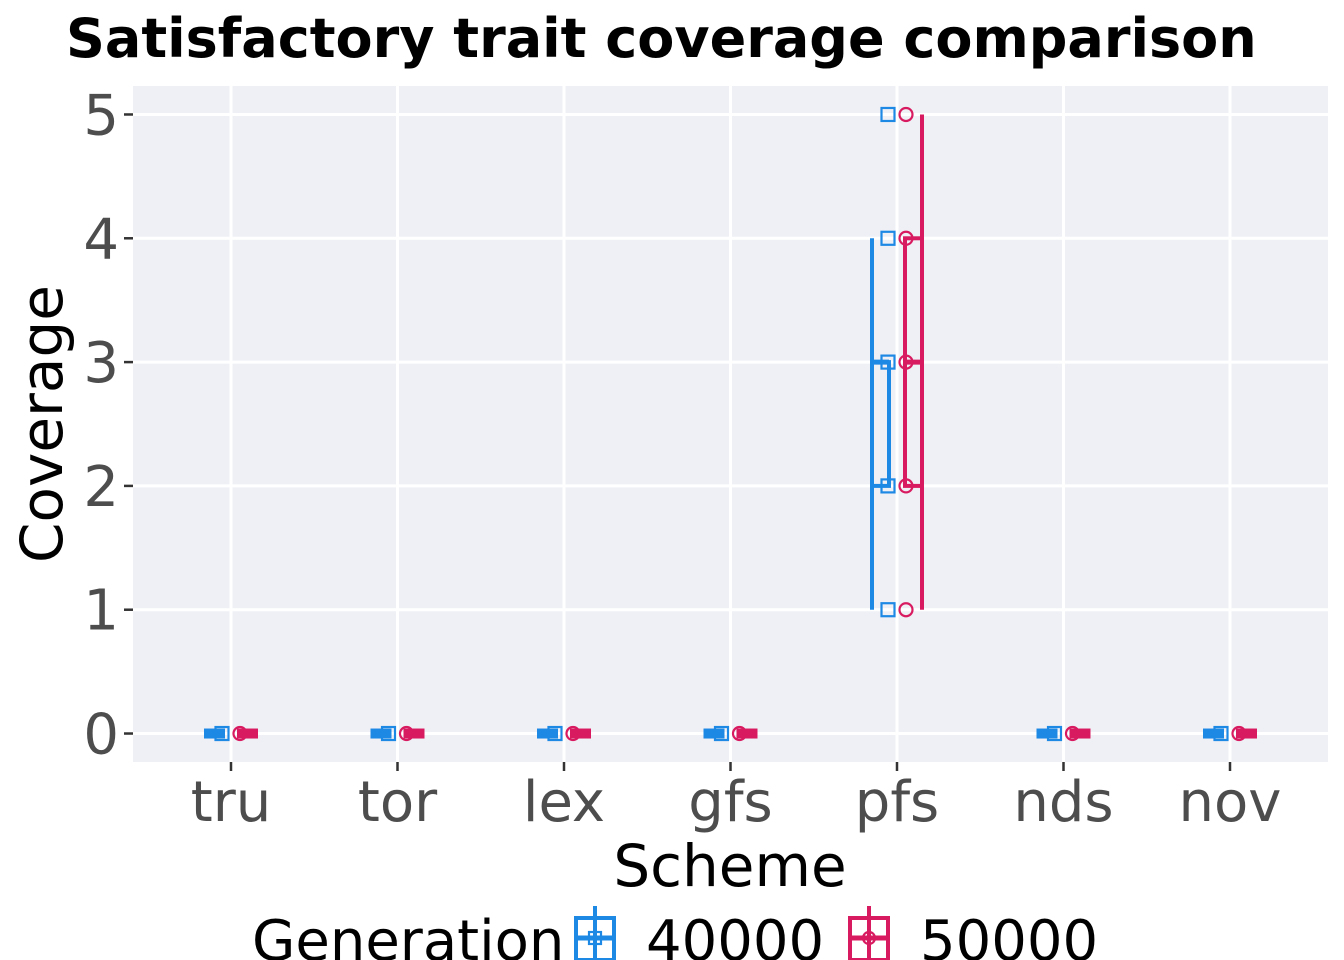 Image resolution: width=1344 pixels, height=960 pixels. I want to click on x-axis-title: Scheme, so click(729, 866).